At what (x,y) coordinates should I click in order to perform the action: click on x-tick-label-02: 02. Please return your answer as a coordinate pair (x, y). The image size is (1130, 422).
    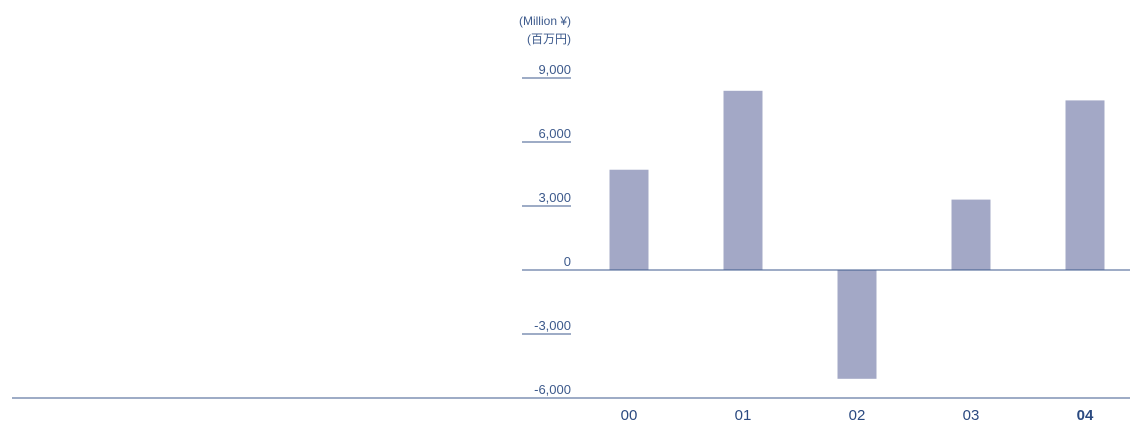
    Looking at the image, I should click on (857, 414).